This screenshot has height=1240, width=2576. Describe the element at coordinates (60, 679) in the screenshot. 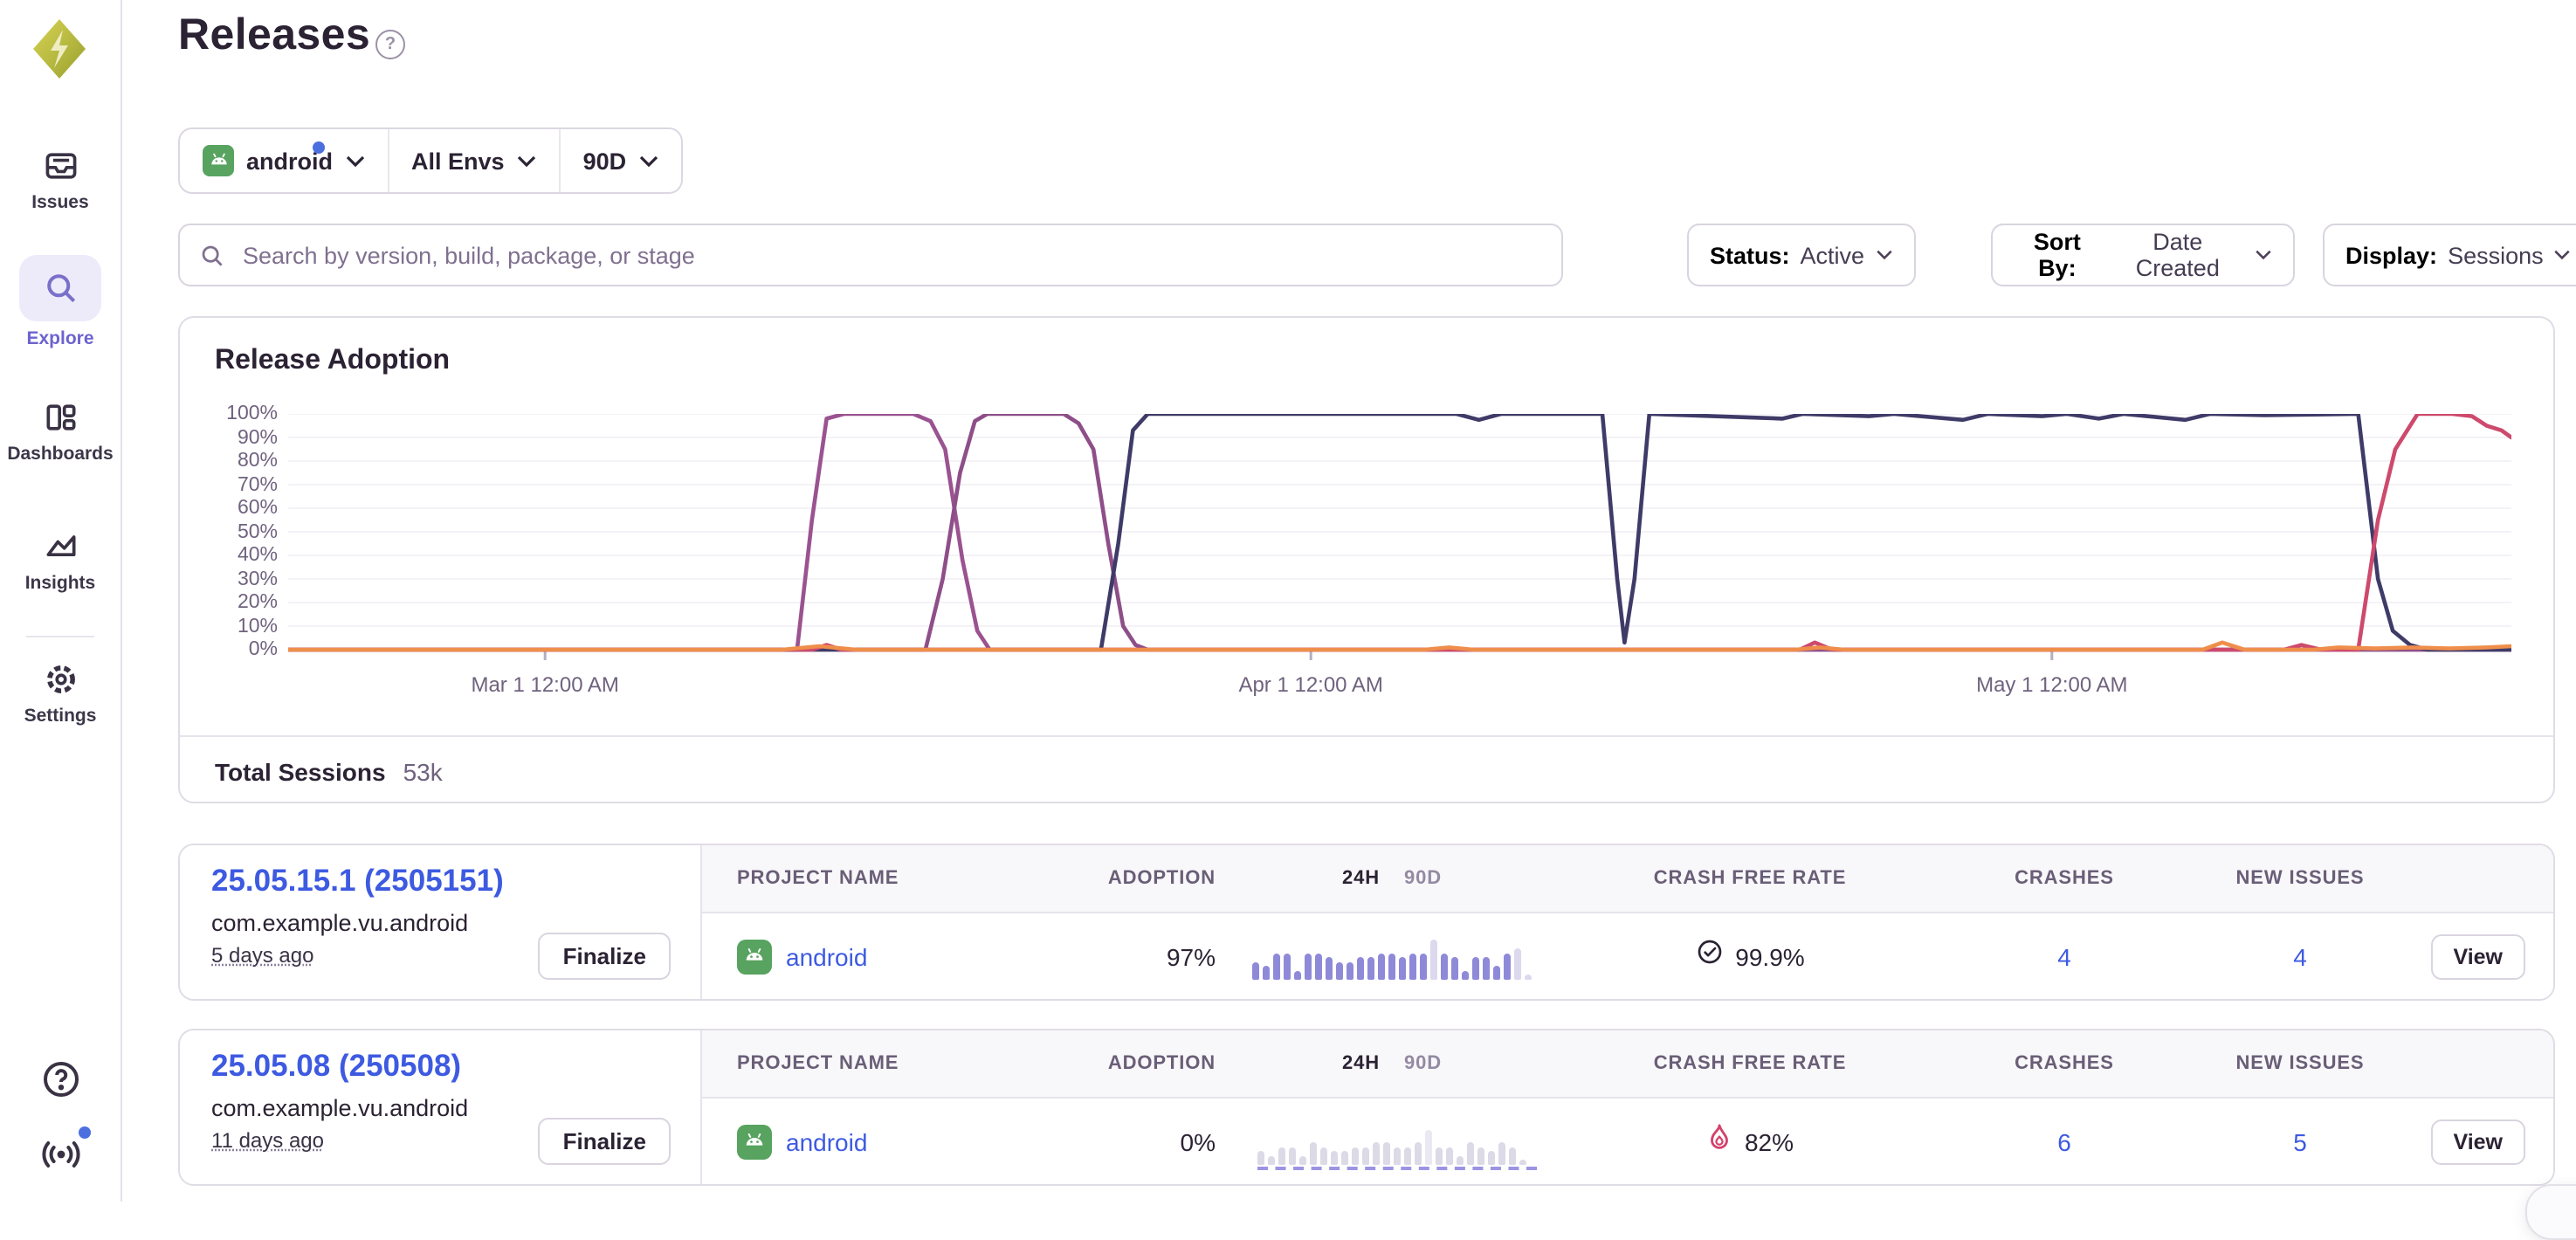

I see `gear-icon` at that location.